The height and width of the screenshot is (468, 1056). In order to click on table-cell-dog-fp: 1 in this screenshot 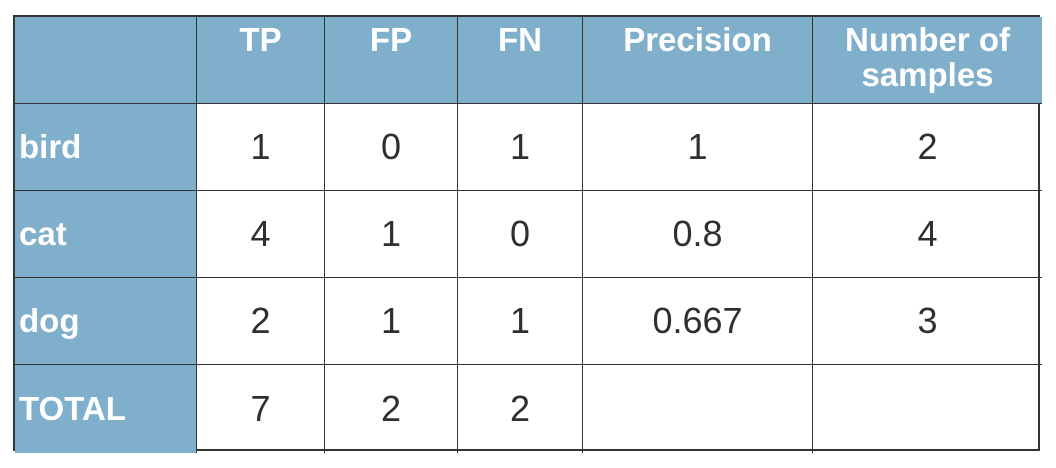, I will do `click(391, 321)`.